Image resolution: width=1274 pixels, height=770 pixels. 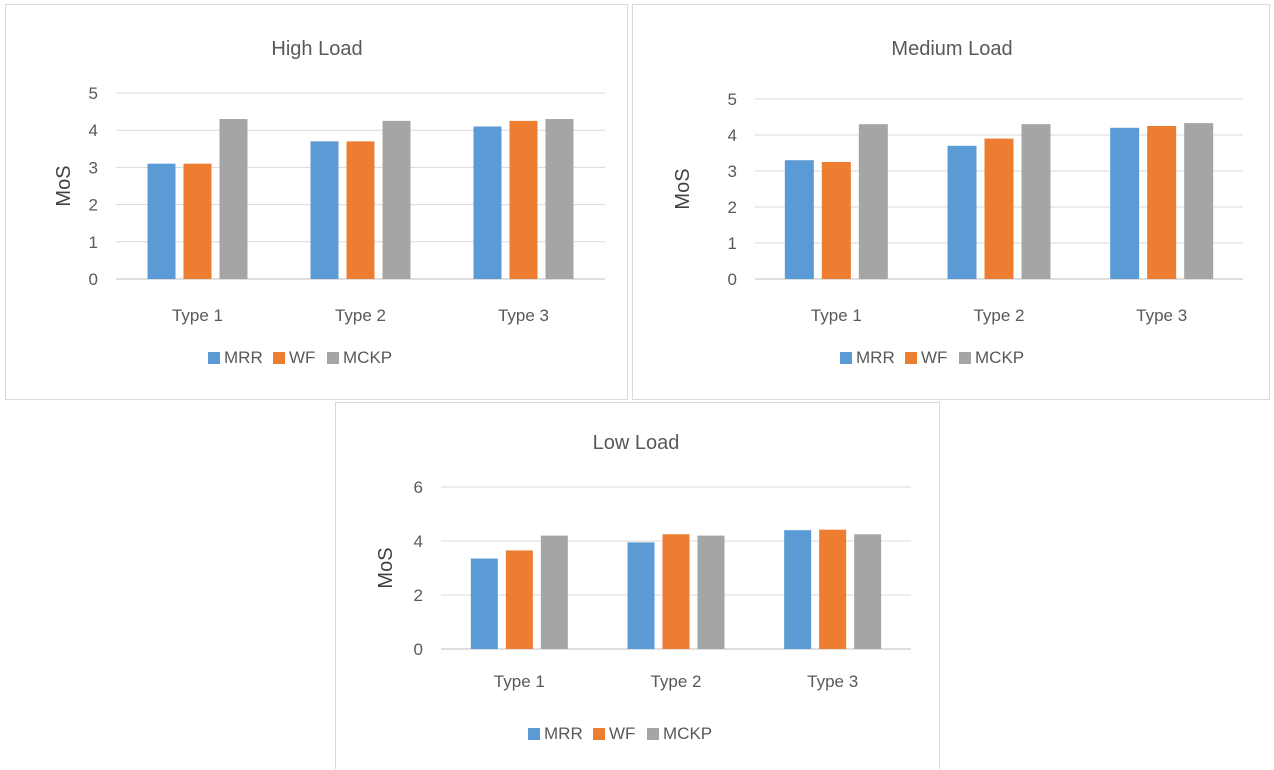 I want to click on chart-title: Medium Load, so click(x=951, y=49).